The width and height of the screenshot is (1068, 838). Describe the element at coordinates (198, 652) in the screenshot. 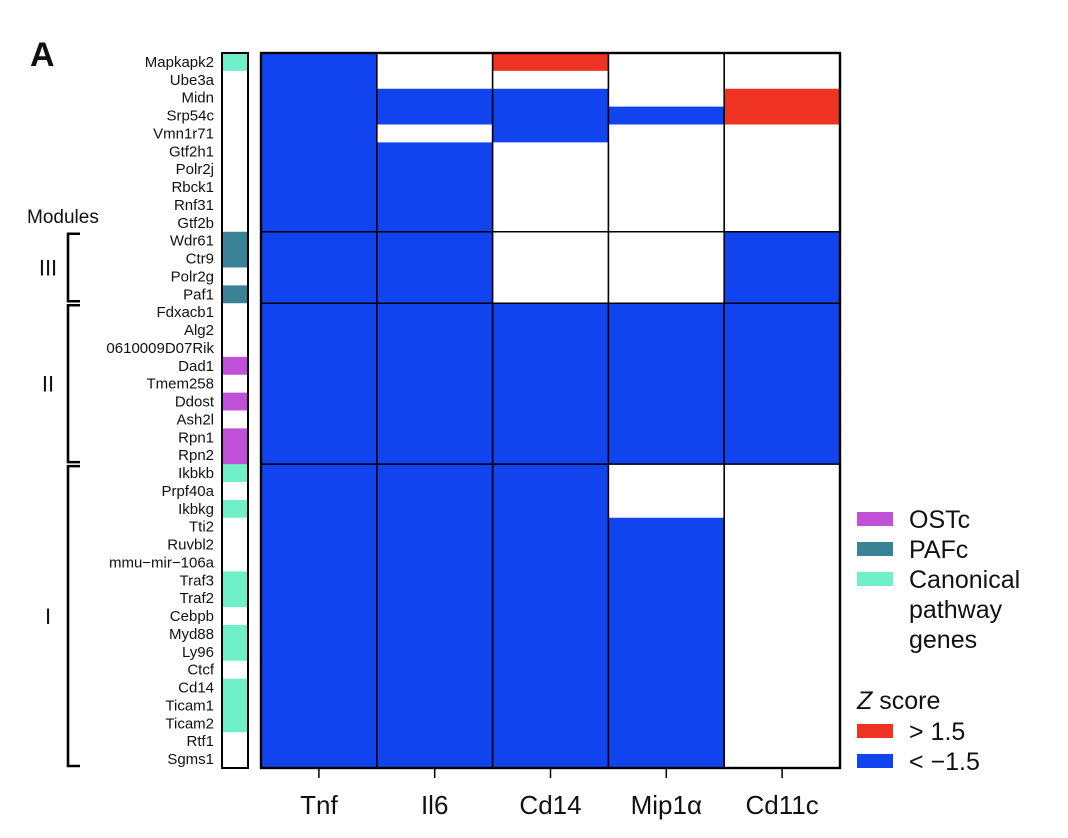

I see `gene-label-ly96-33: Ly96` at that location.